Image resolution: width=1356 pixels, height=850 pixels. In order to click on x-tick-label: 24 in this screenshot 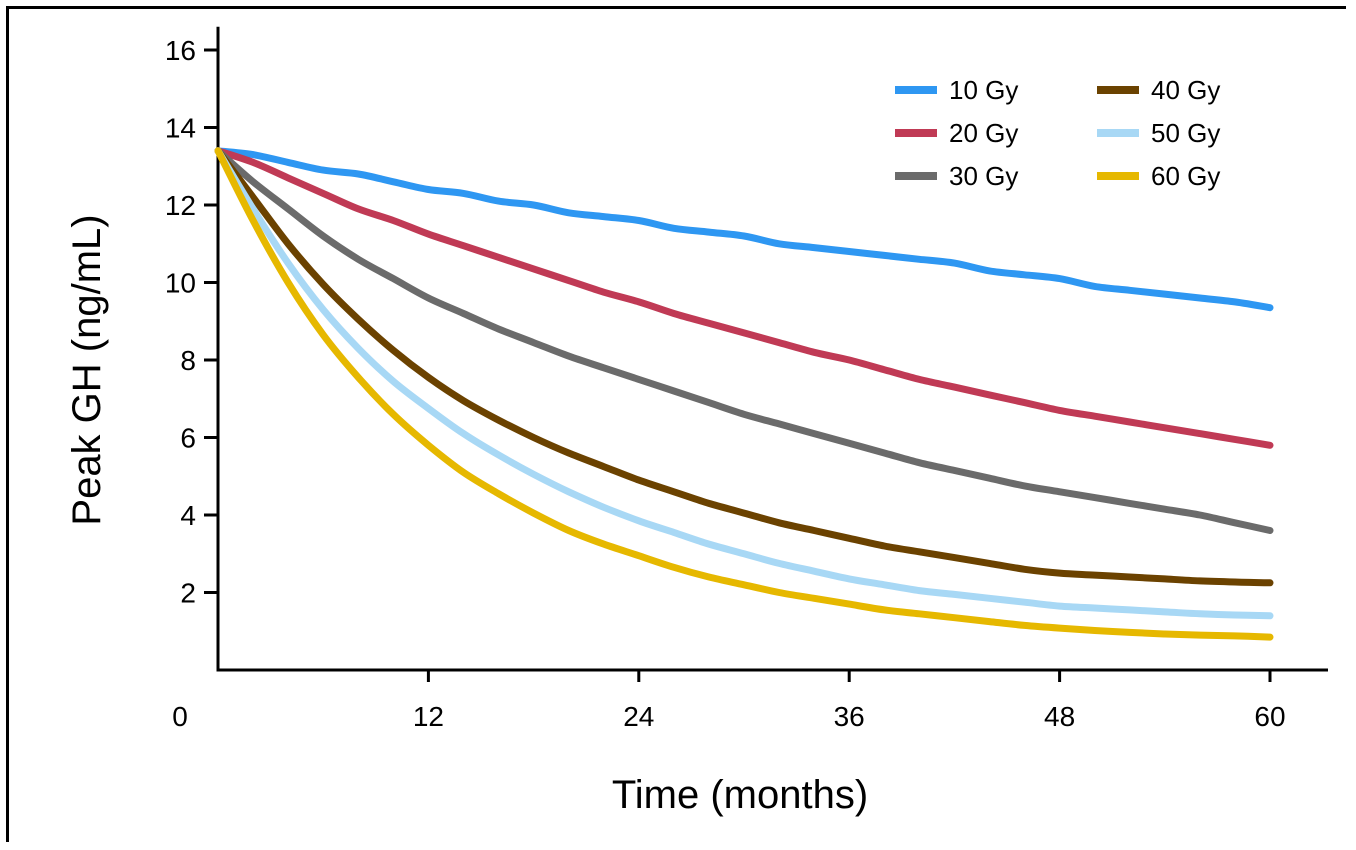, I will do `click(638, 716)`.